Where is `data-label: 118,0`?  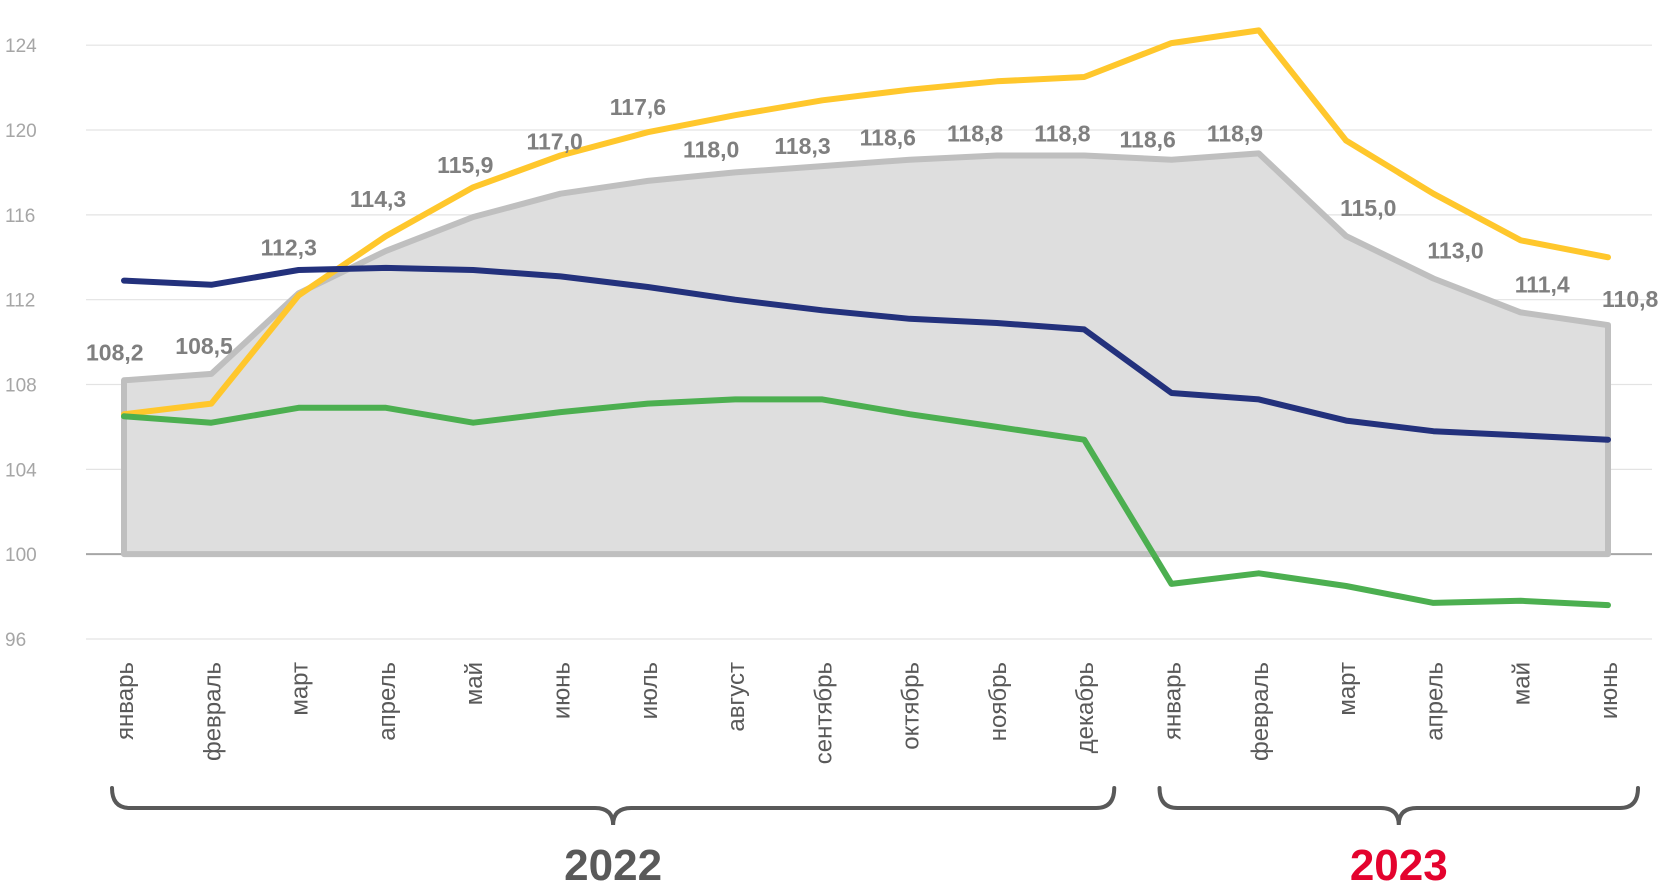 data-label: 118,0 is located at coordinates (711, 149).